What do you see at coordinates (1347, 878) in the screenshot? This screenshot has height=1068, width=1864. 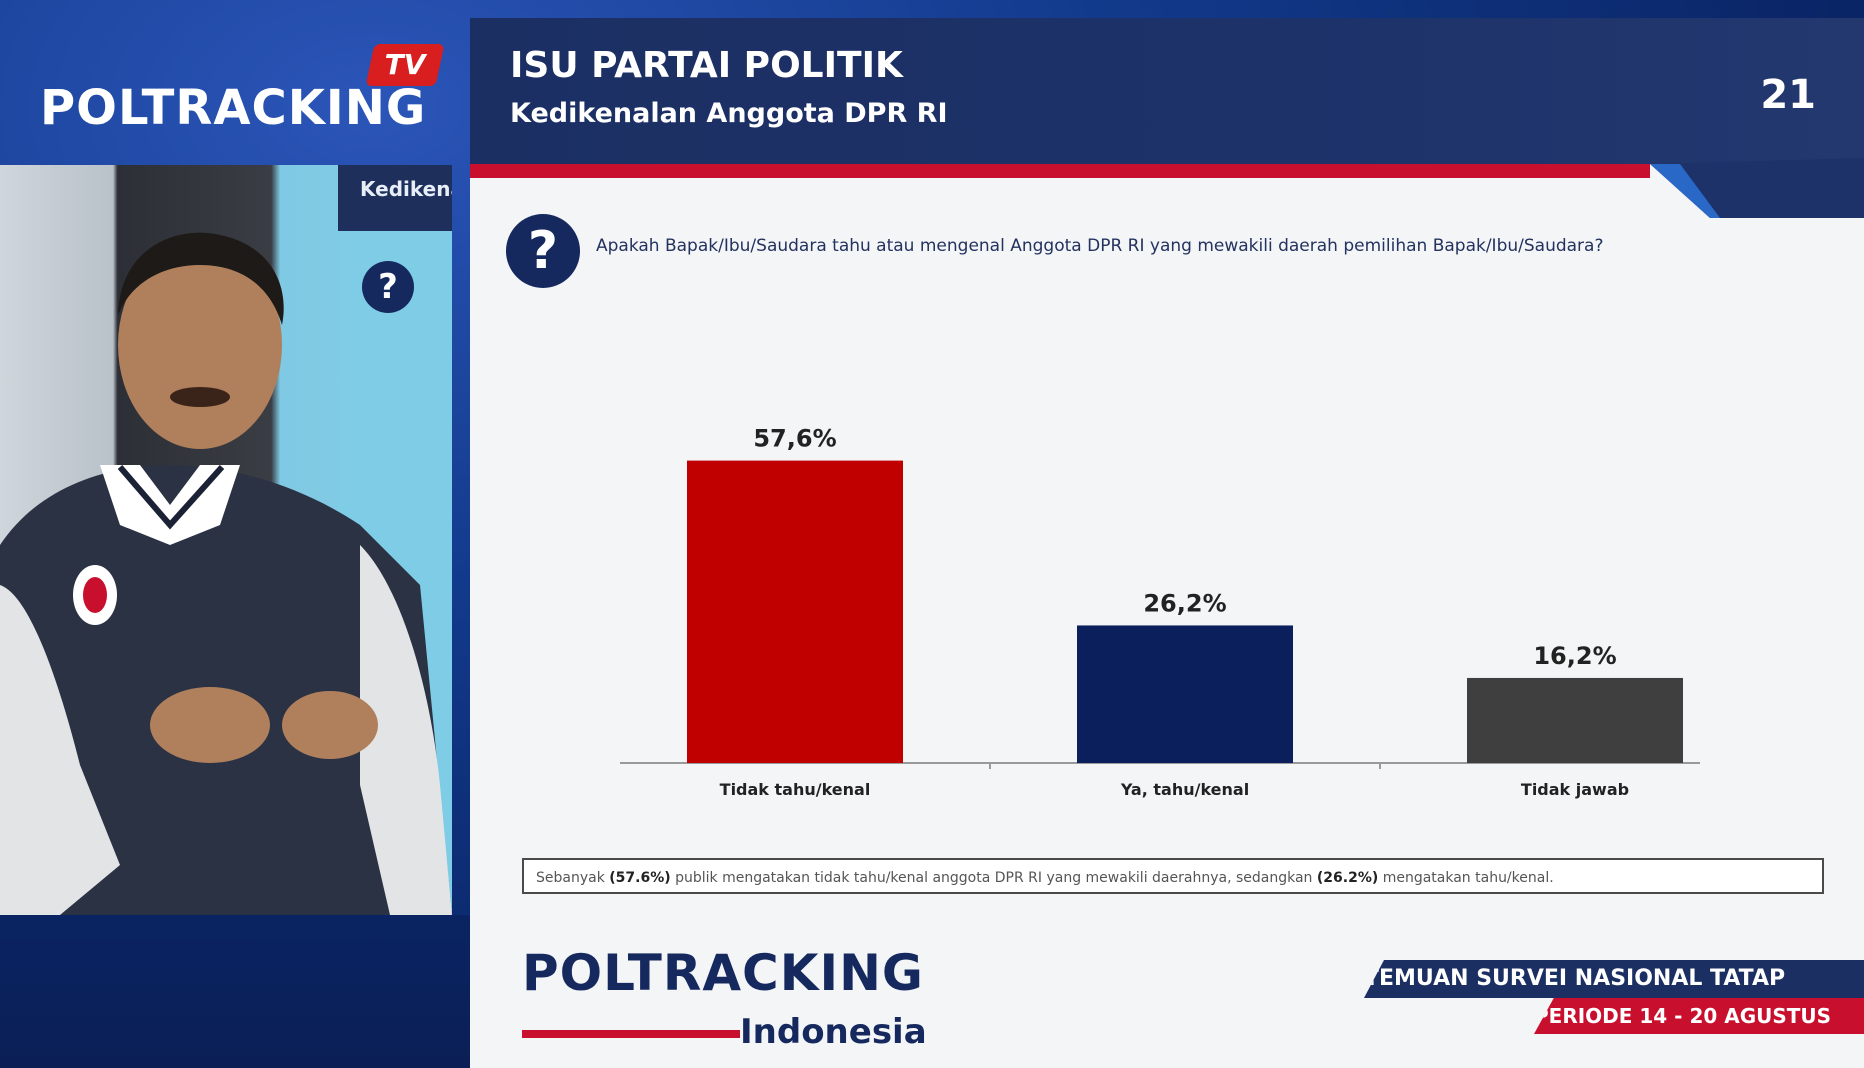 I see `summary-value-2: (26.2%)` at bounding box center [1347, 878].